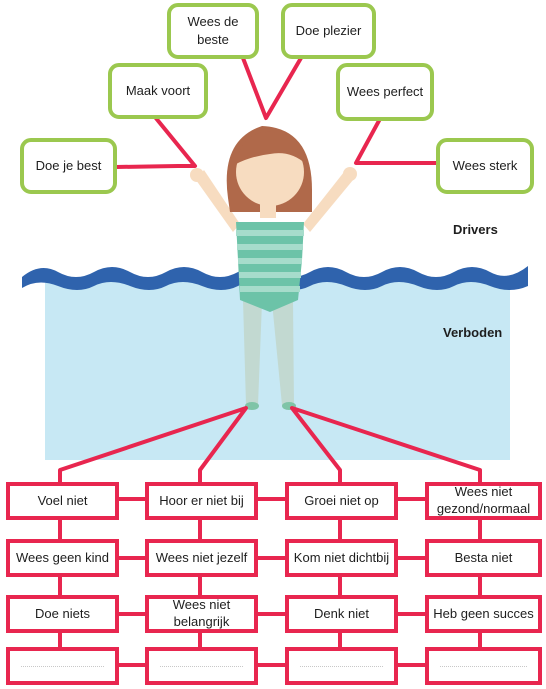  Describe the element at coordinates (68, 166) in the screenshot. I see `driver-doe-je-best: Doe je best` at that location.